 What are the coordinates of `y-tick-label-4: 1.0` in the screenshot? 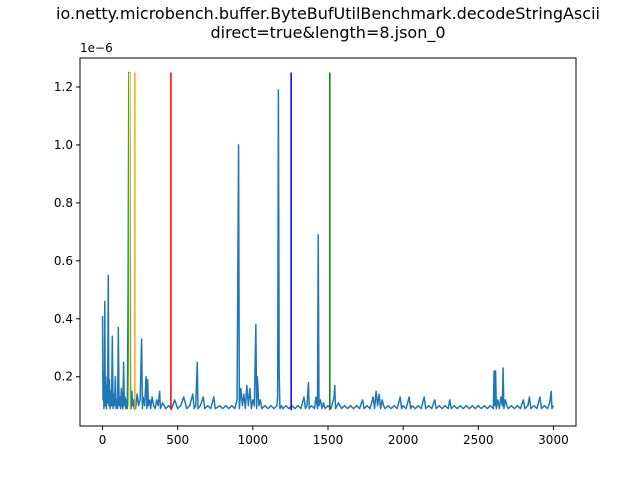 It's located at (63, 145).